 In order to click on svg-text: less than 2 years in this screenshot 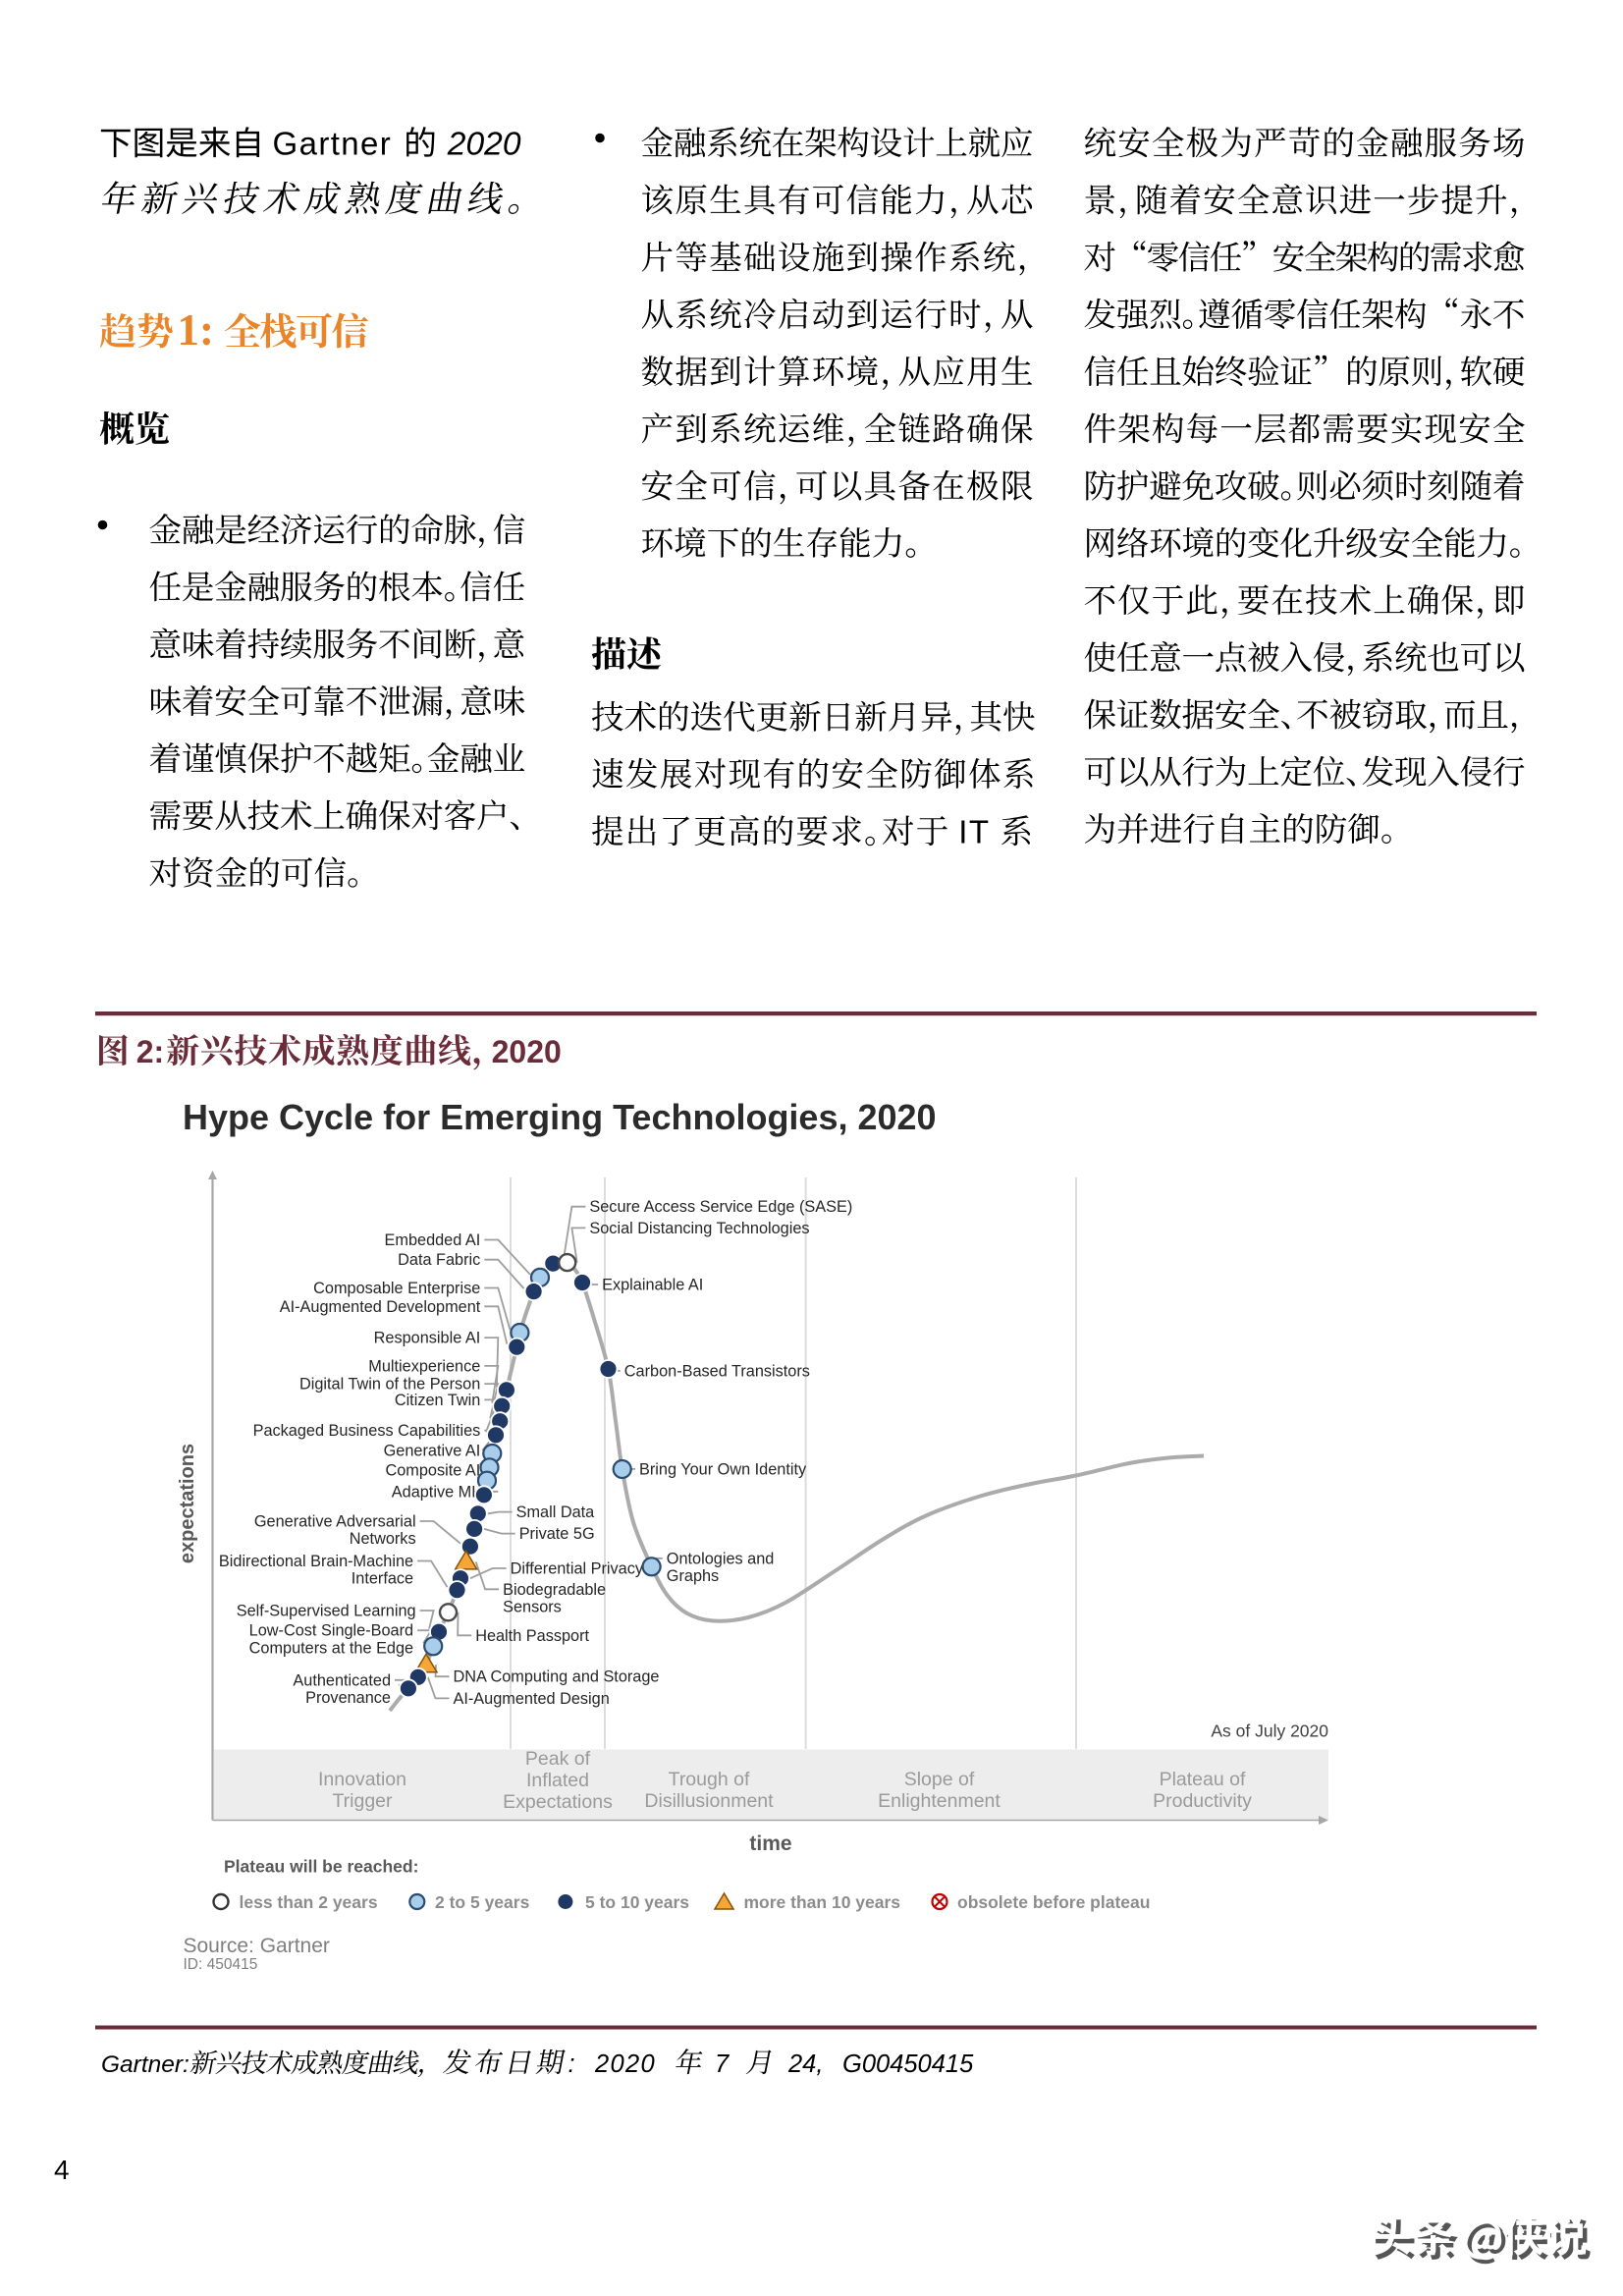, I will do `click(309, 1902)`.